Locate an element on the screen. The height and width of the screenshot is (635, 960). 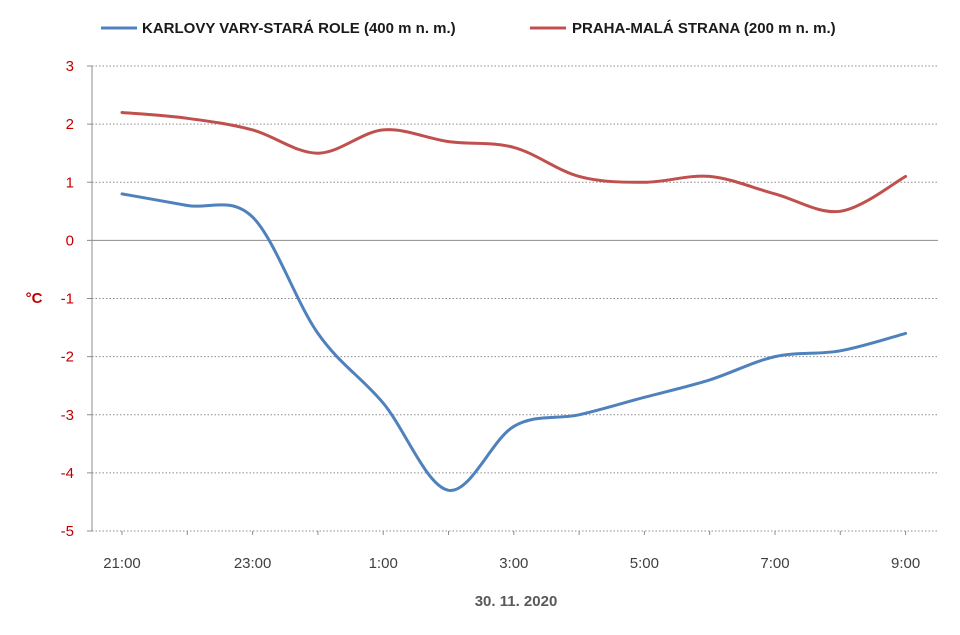
y-tick-label: -4 is located at coordinates (67, 473).